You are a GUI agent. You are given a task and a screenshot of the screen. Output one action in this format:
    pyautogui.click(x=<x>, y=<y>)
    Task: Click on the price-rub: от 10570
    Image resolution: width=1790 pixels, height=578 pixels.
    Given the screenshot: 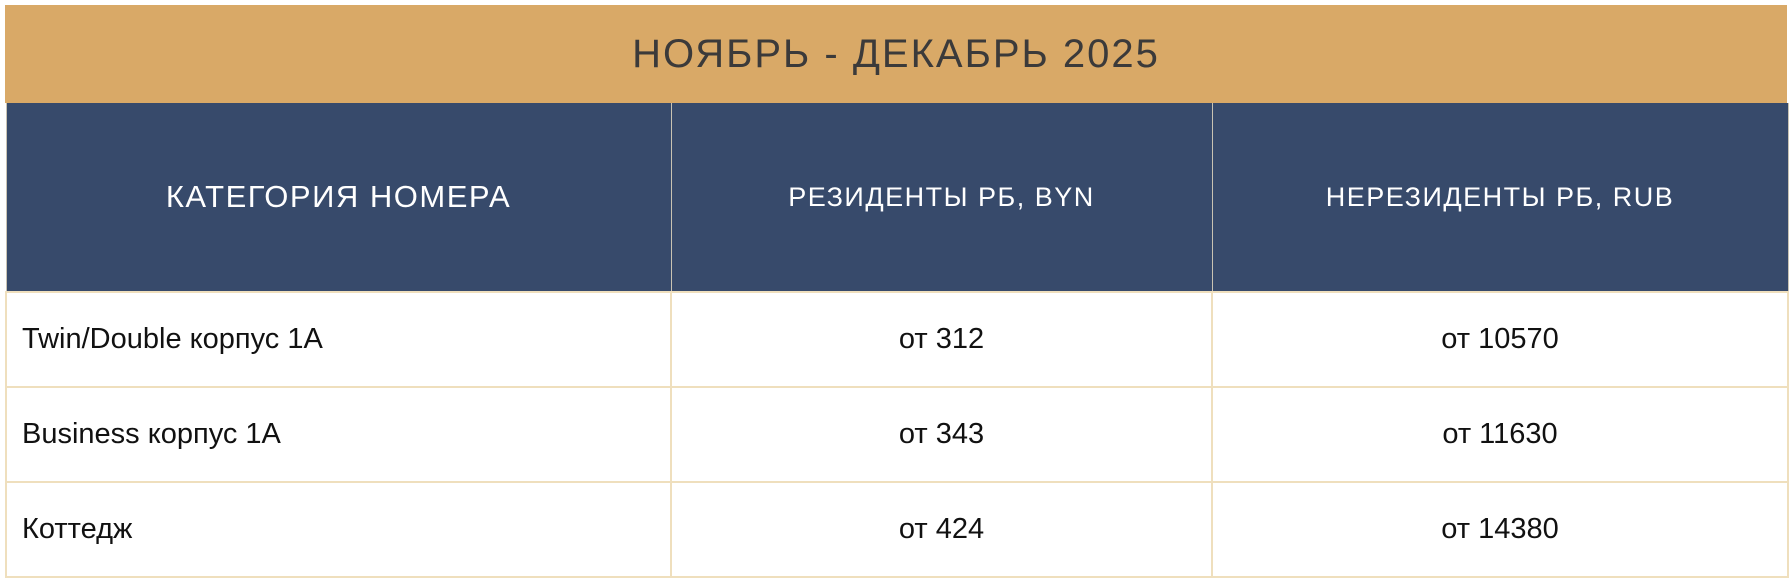 What is the action you would take?
    pyautogui.click(x=1500, y=339)
    